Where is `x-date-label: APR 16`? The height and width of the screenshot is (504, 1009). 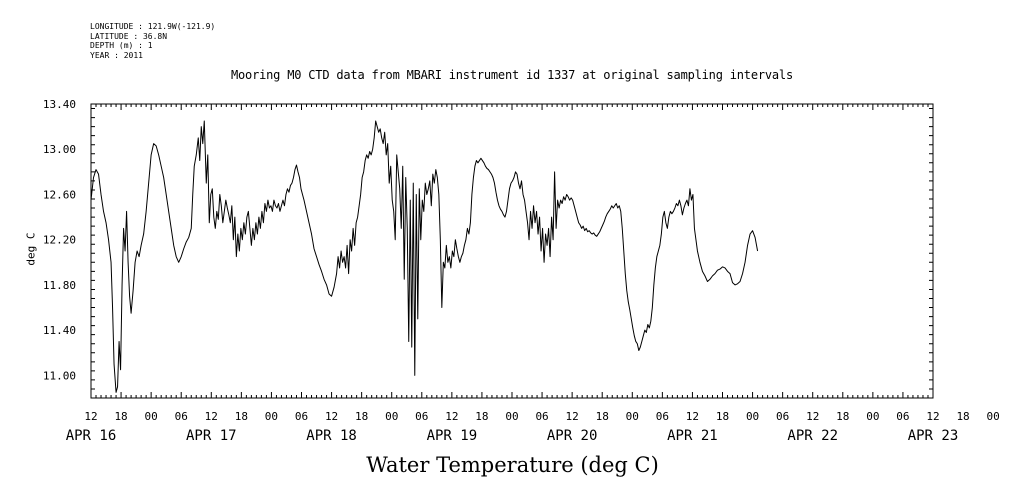 x-date-label: APR 16 is located at coordinates (91, 436).